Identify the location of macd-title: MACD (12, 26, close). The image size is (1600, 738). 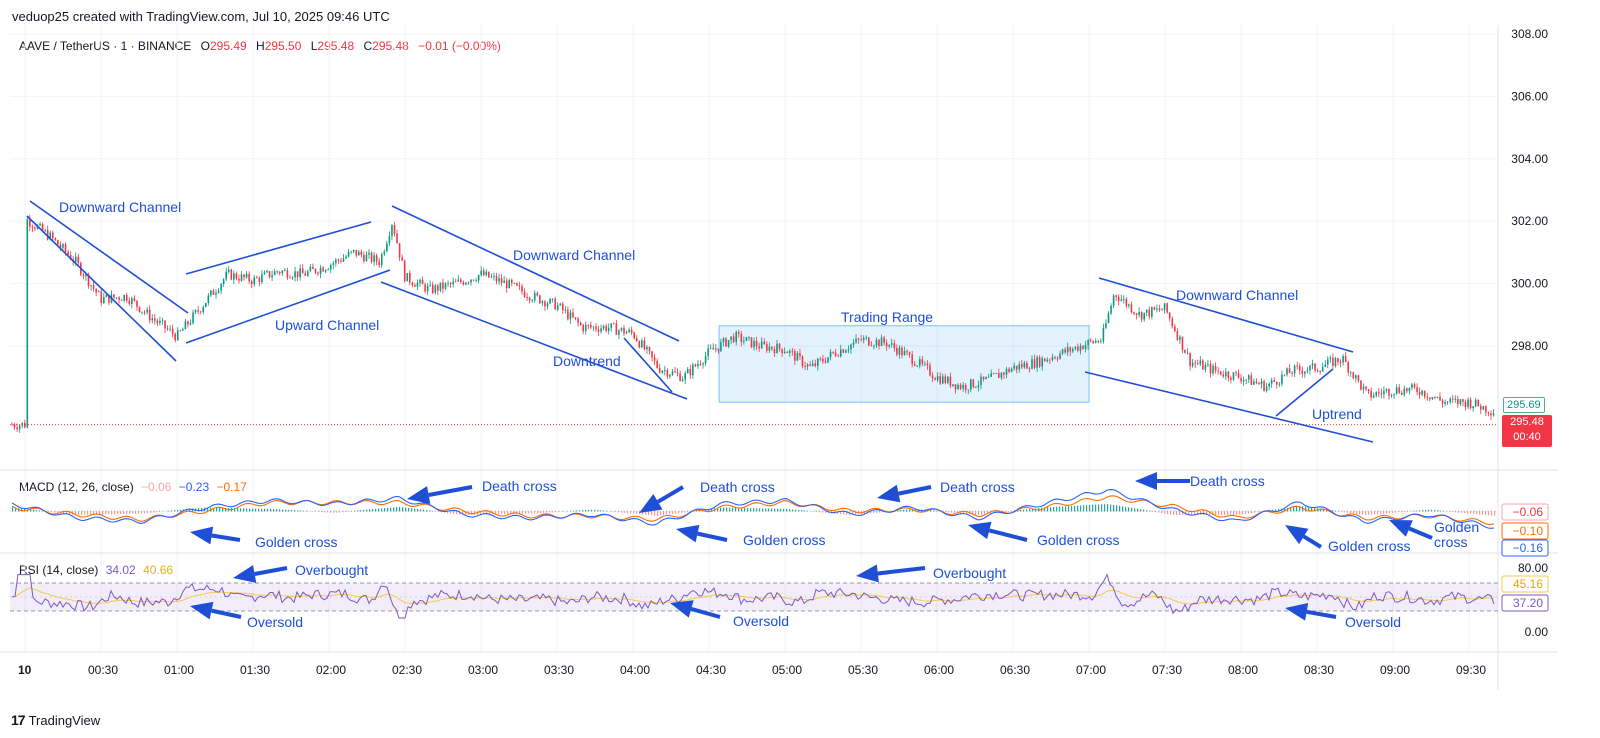
(76, 487).